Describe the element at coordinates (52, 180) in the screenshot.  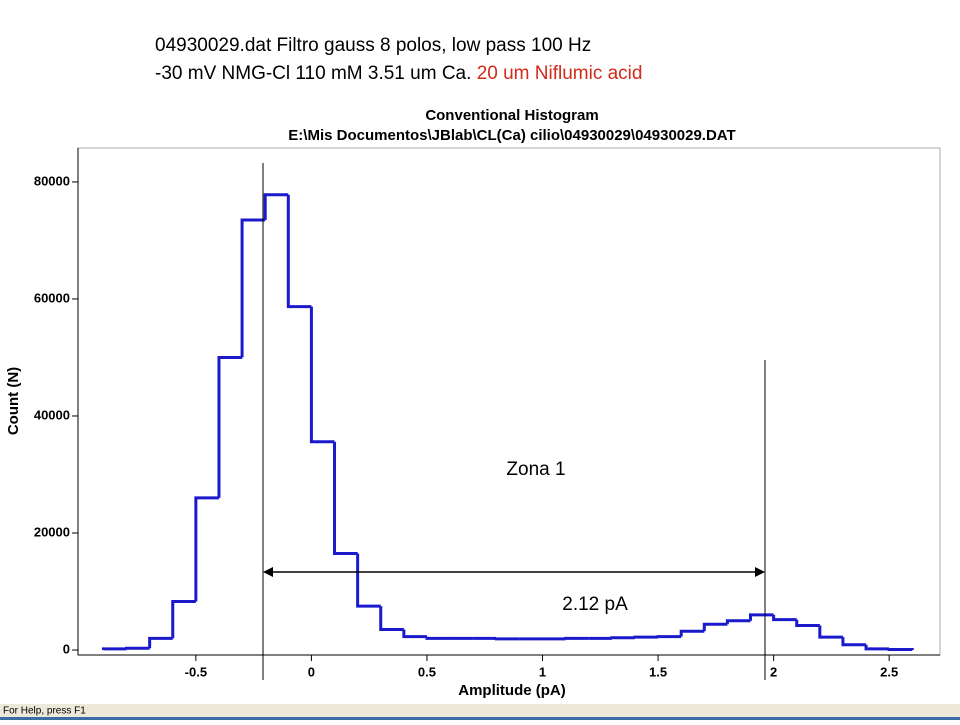
I see `y-tick-label: 80000` at that location.